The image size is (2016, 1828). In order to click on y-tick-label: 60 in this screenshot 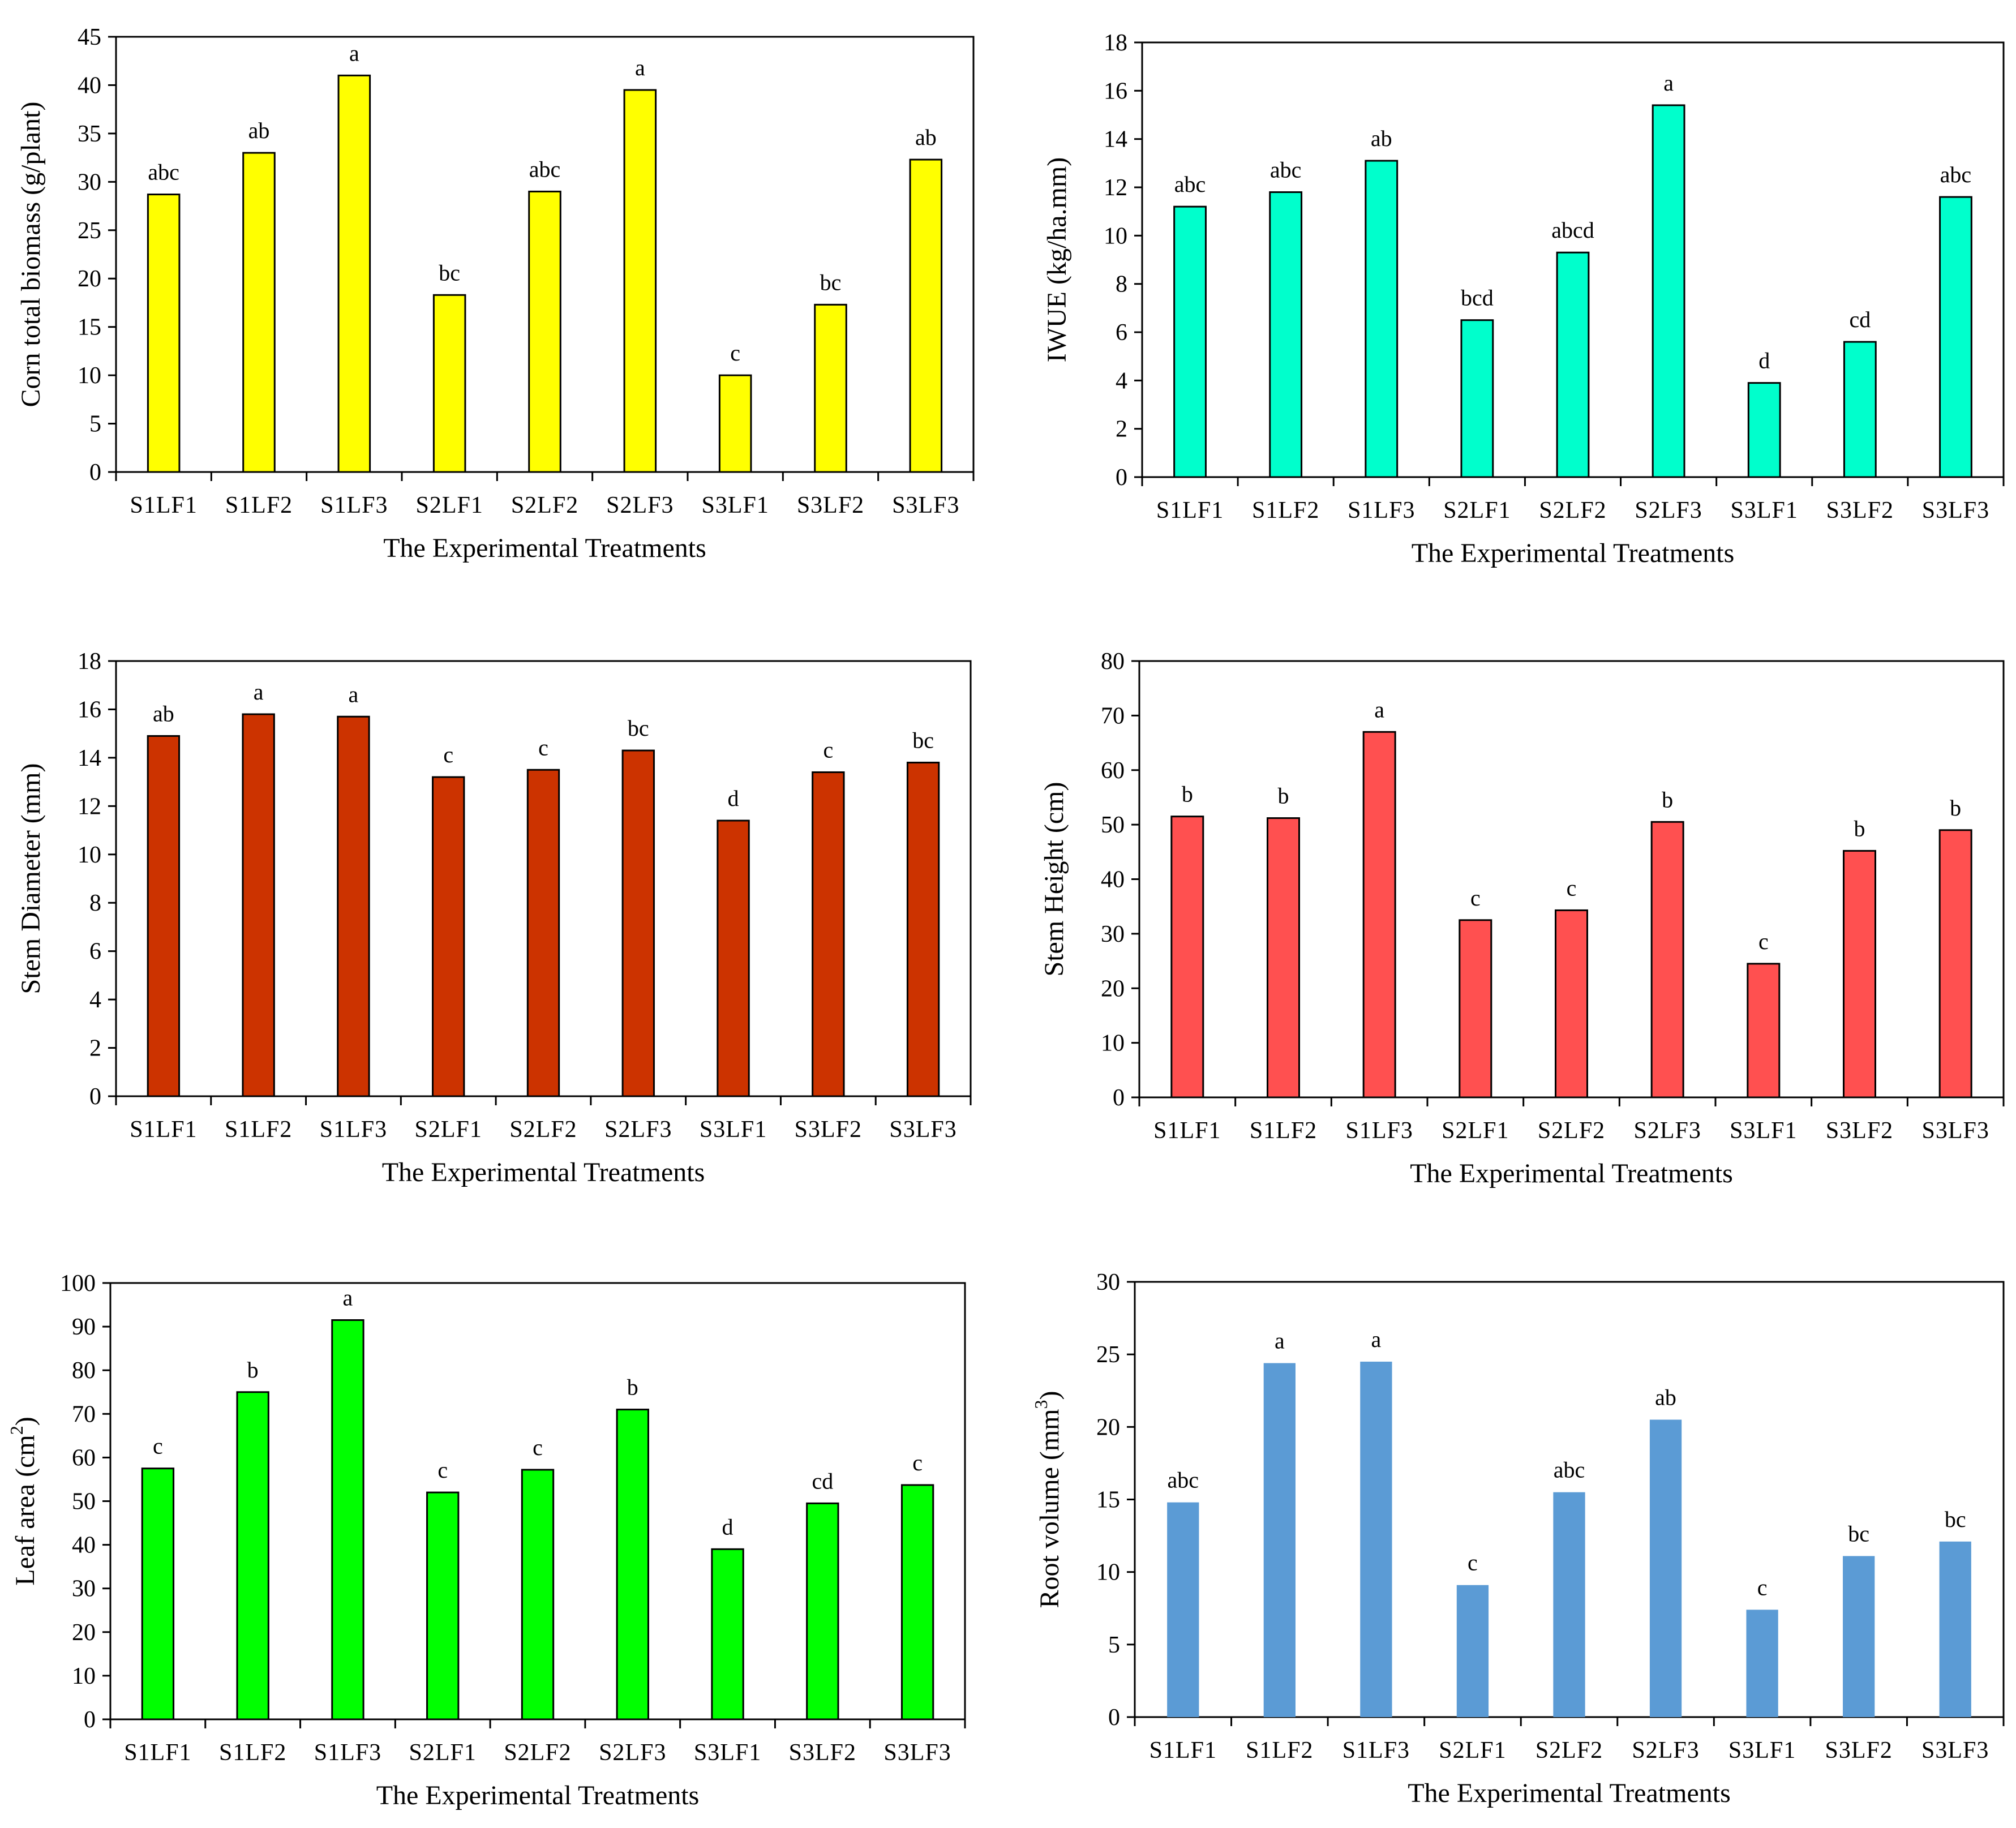, I will do `click(84, 1458)`.